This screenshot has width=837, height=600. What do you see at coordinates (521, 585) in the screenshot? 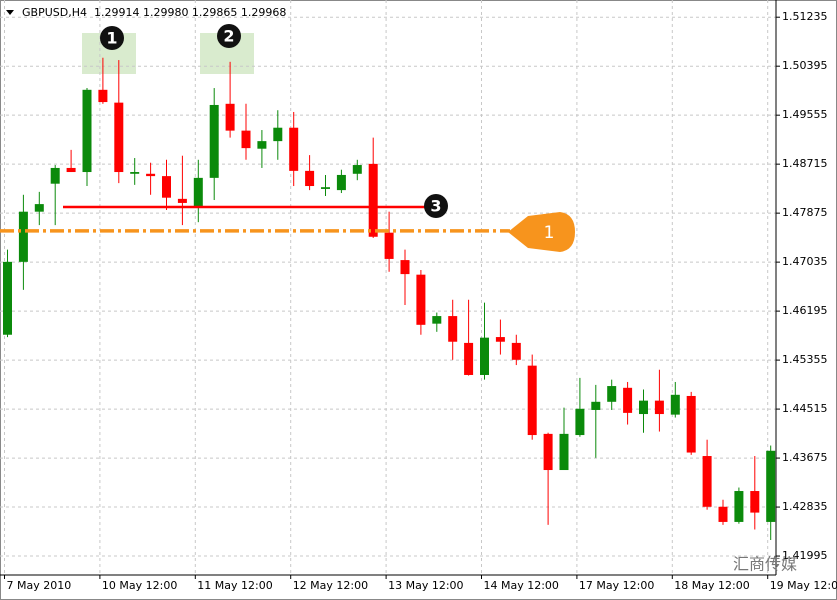
I see `x-tick-label: 14 May 12:00` at bounding box center [521, 585].